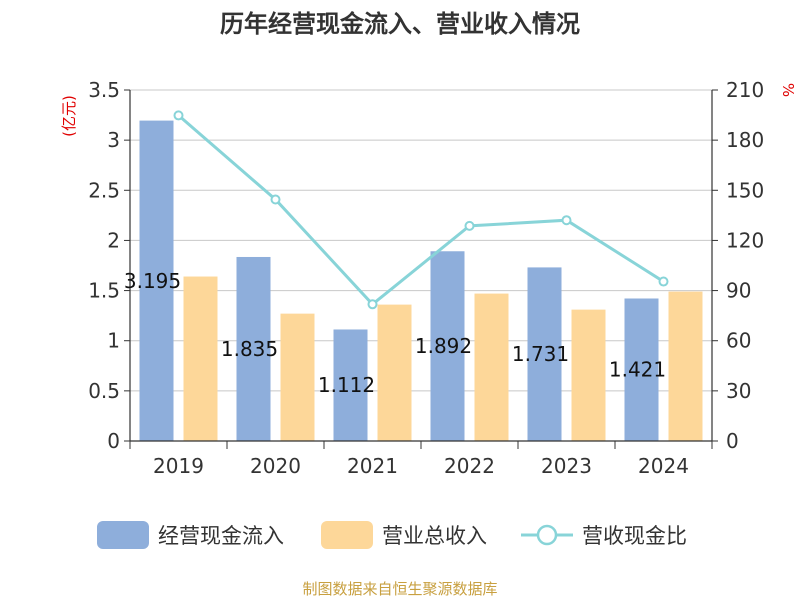 This screenshot has height=600, width=800. Describe the element at coordinates (745, 240) in the screenshot. I see `y-right-tick-label: 120` at that location.